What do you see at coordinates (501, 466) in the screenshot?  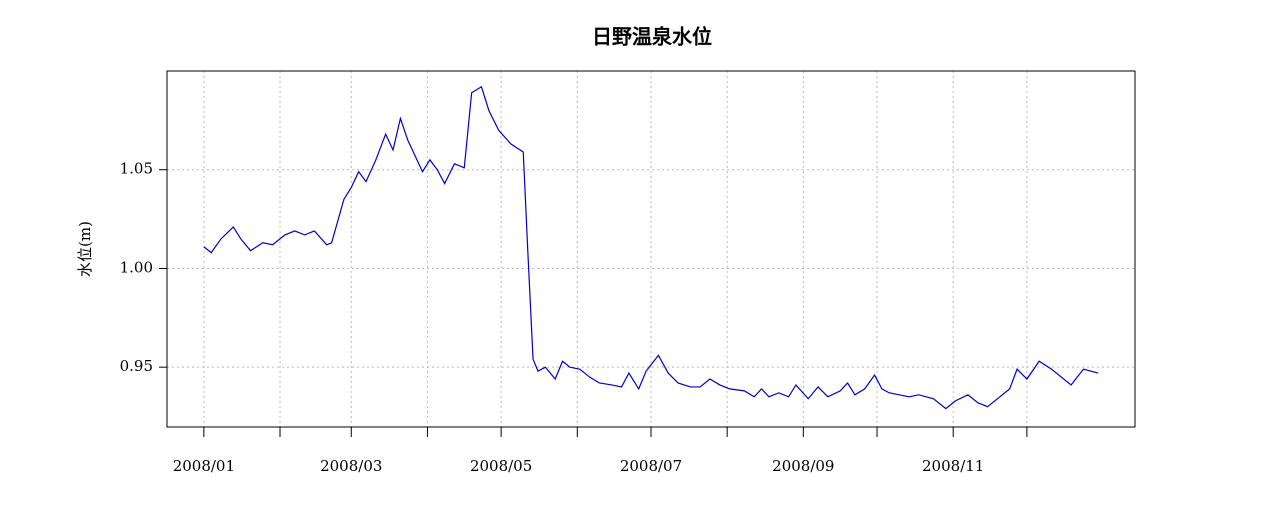 I see `x-tick-label: 2008/05` at bounding box center [501, 466].